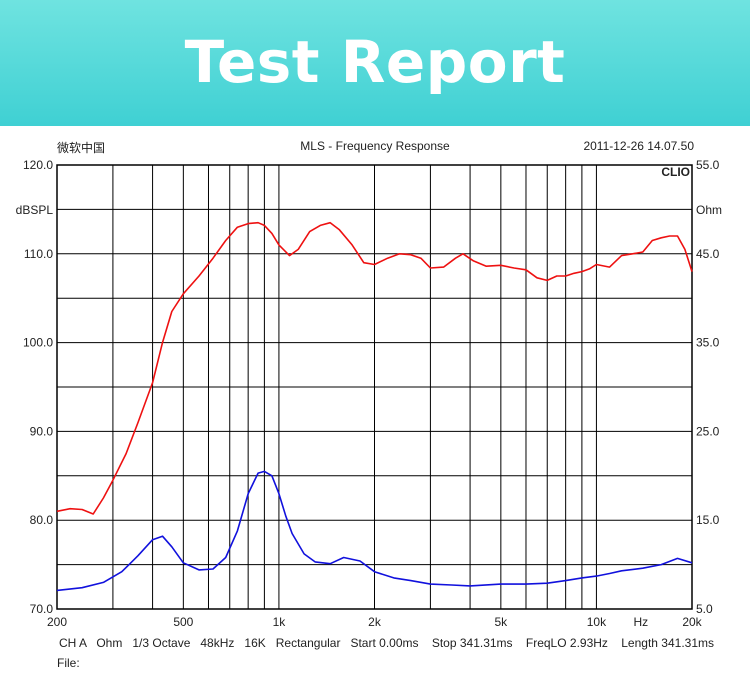 The width and height of the screenshot is (750, 689). What do you see at coordinates (42, 609) in the screenshot?
I see `y-left-tick-label: 70.0` at bounding box center [42, 609].